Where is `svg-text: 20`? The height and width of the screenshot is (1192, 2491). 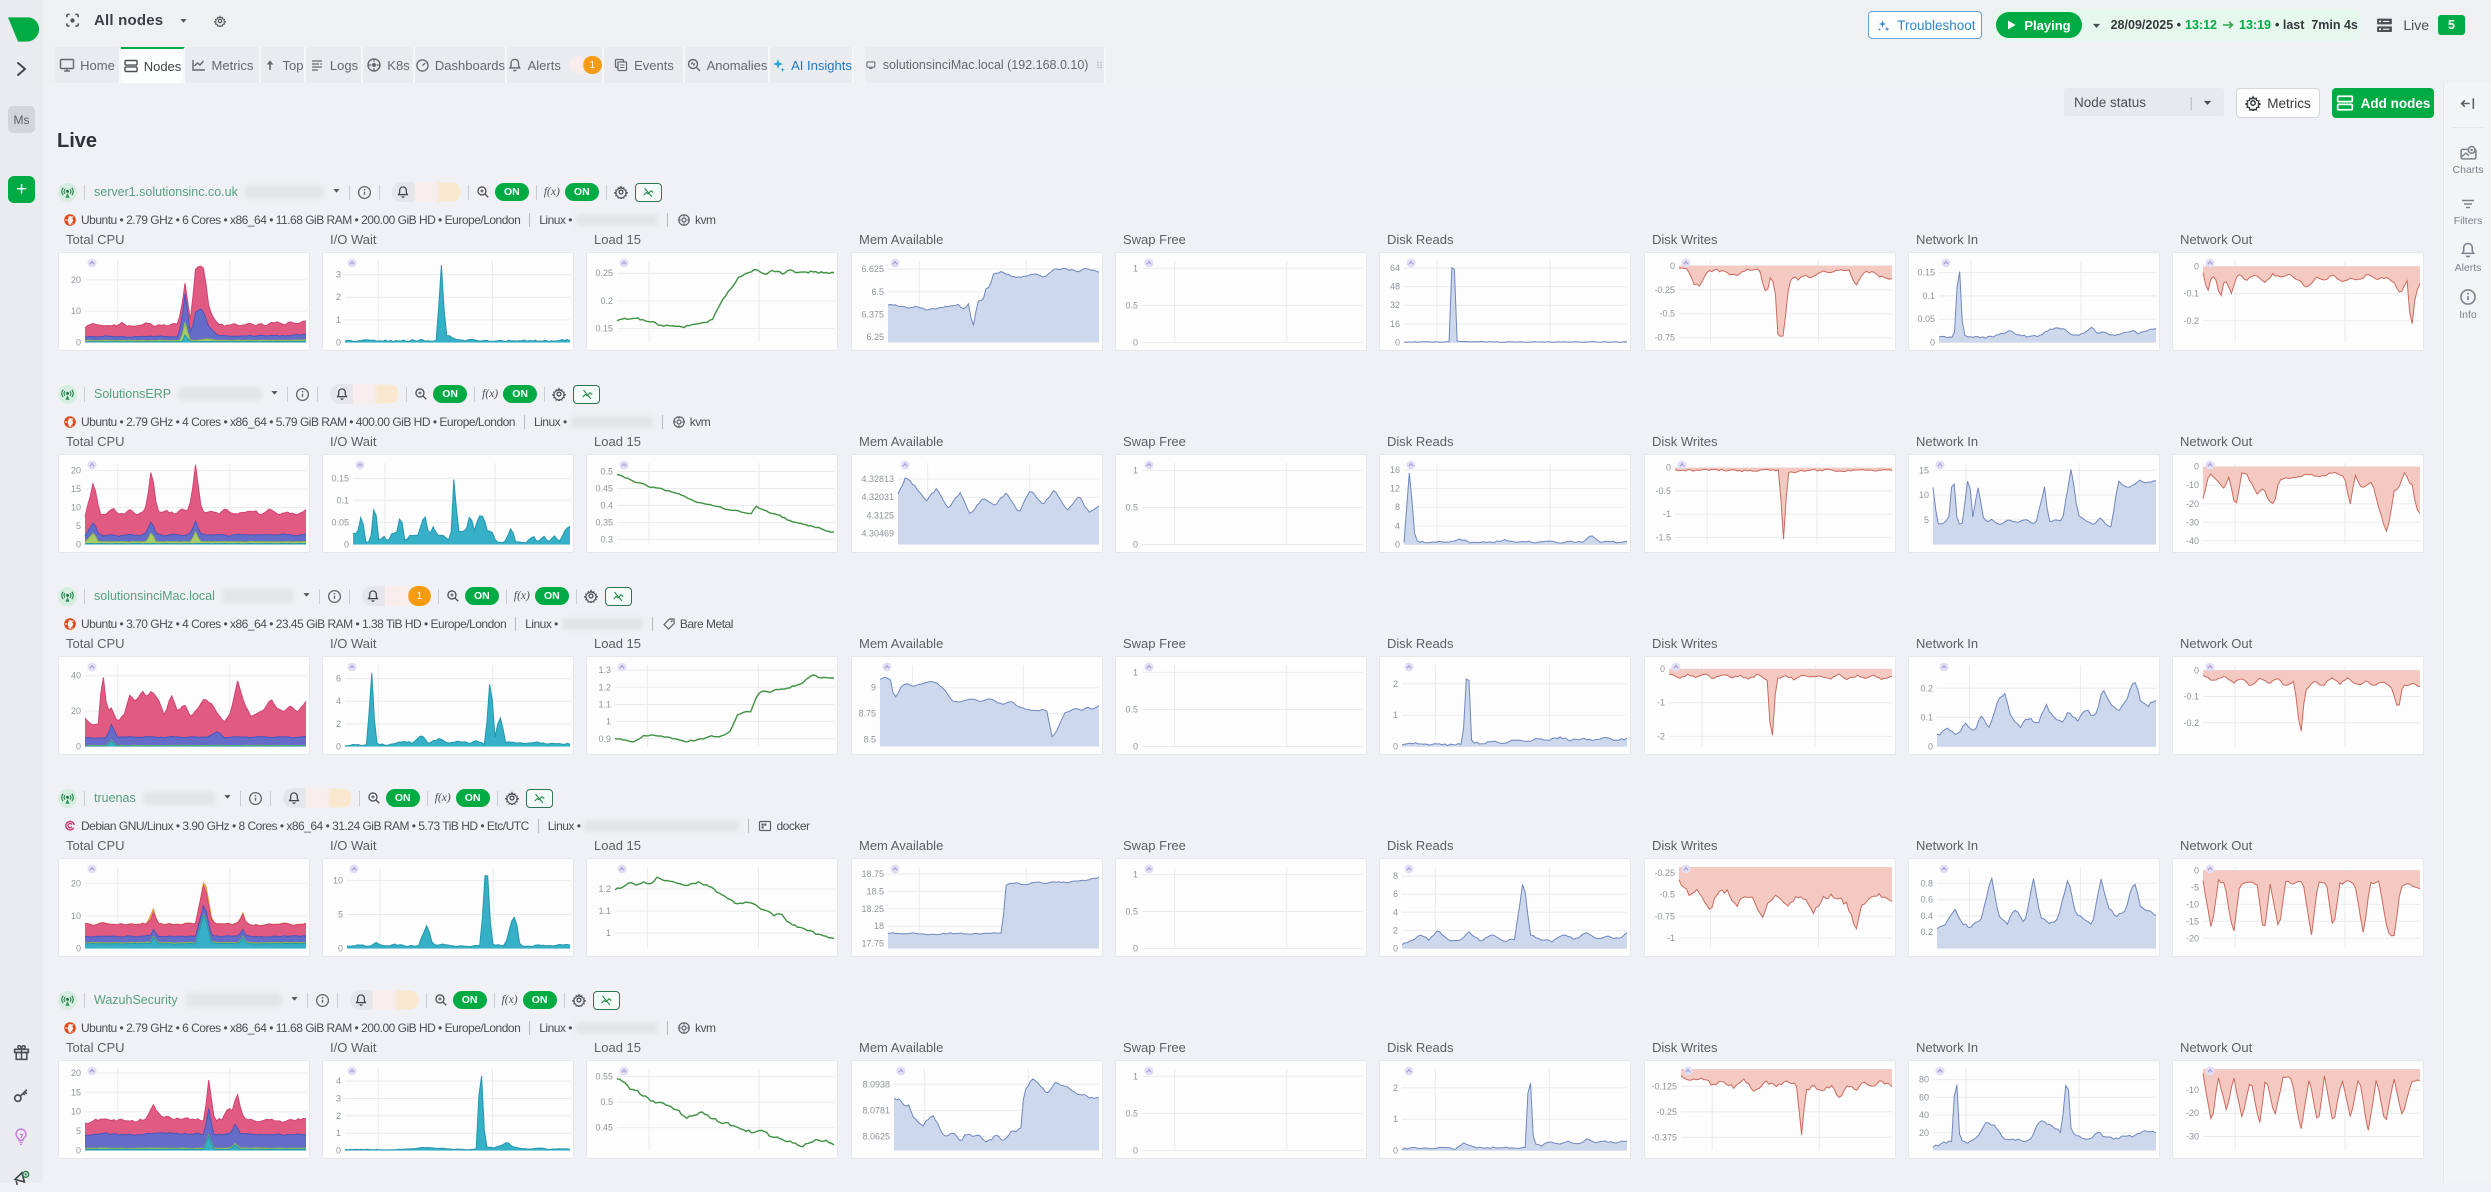 svg-text: 20 is located at coordinates (76, 280).